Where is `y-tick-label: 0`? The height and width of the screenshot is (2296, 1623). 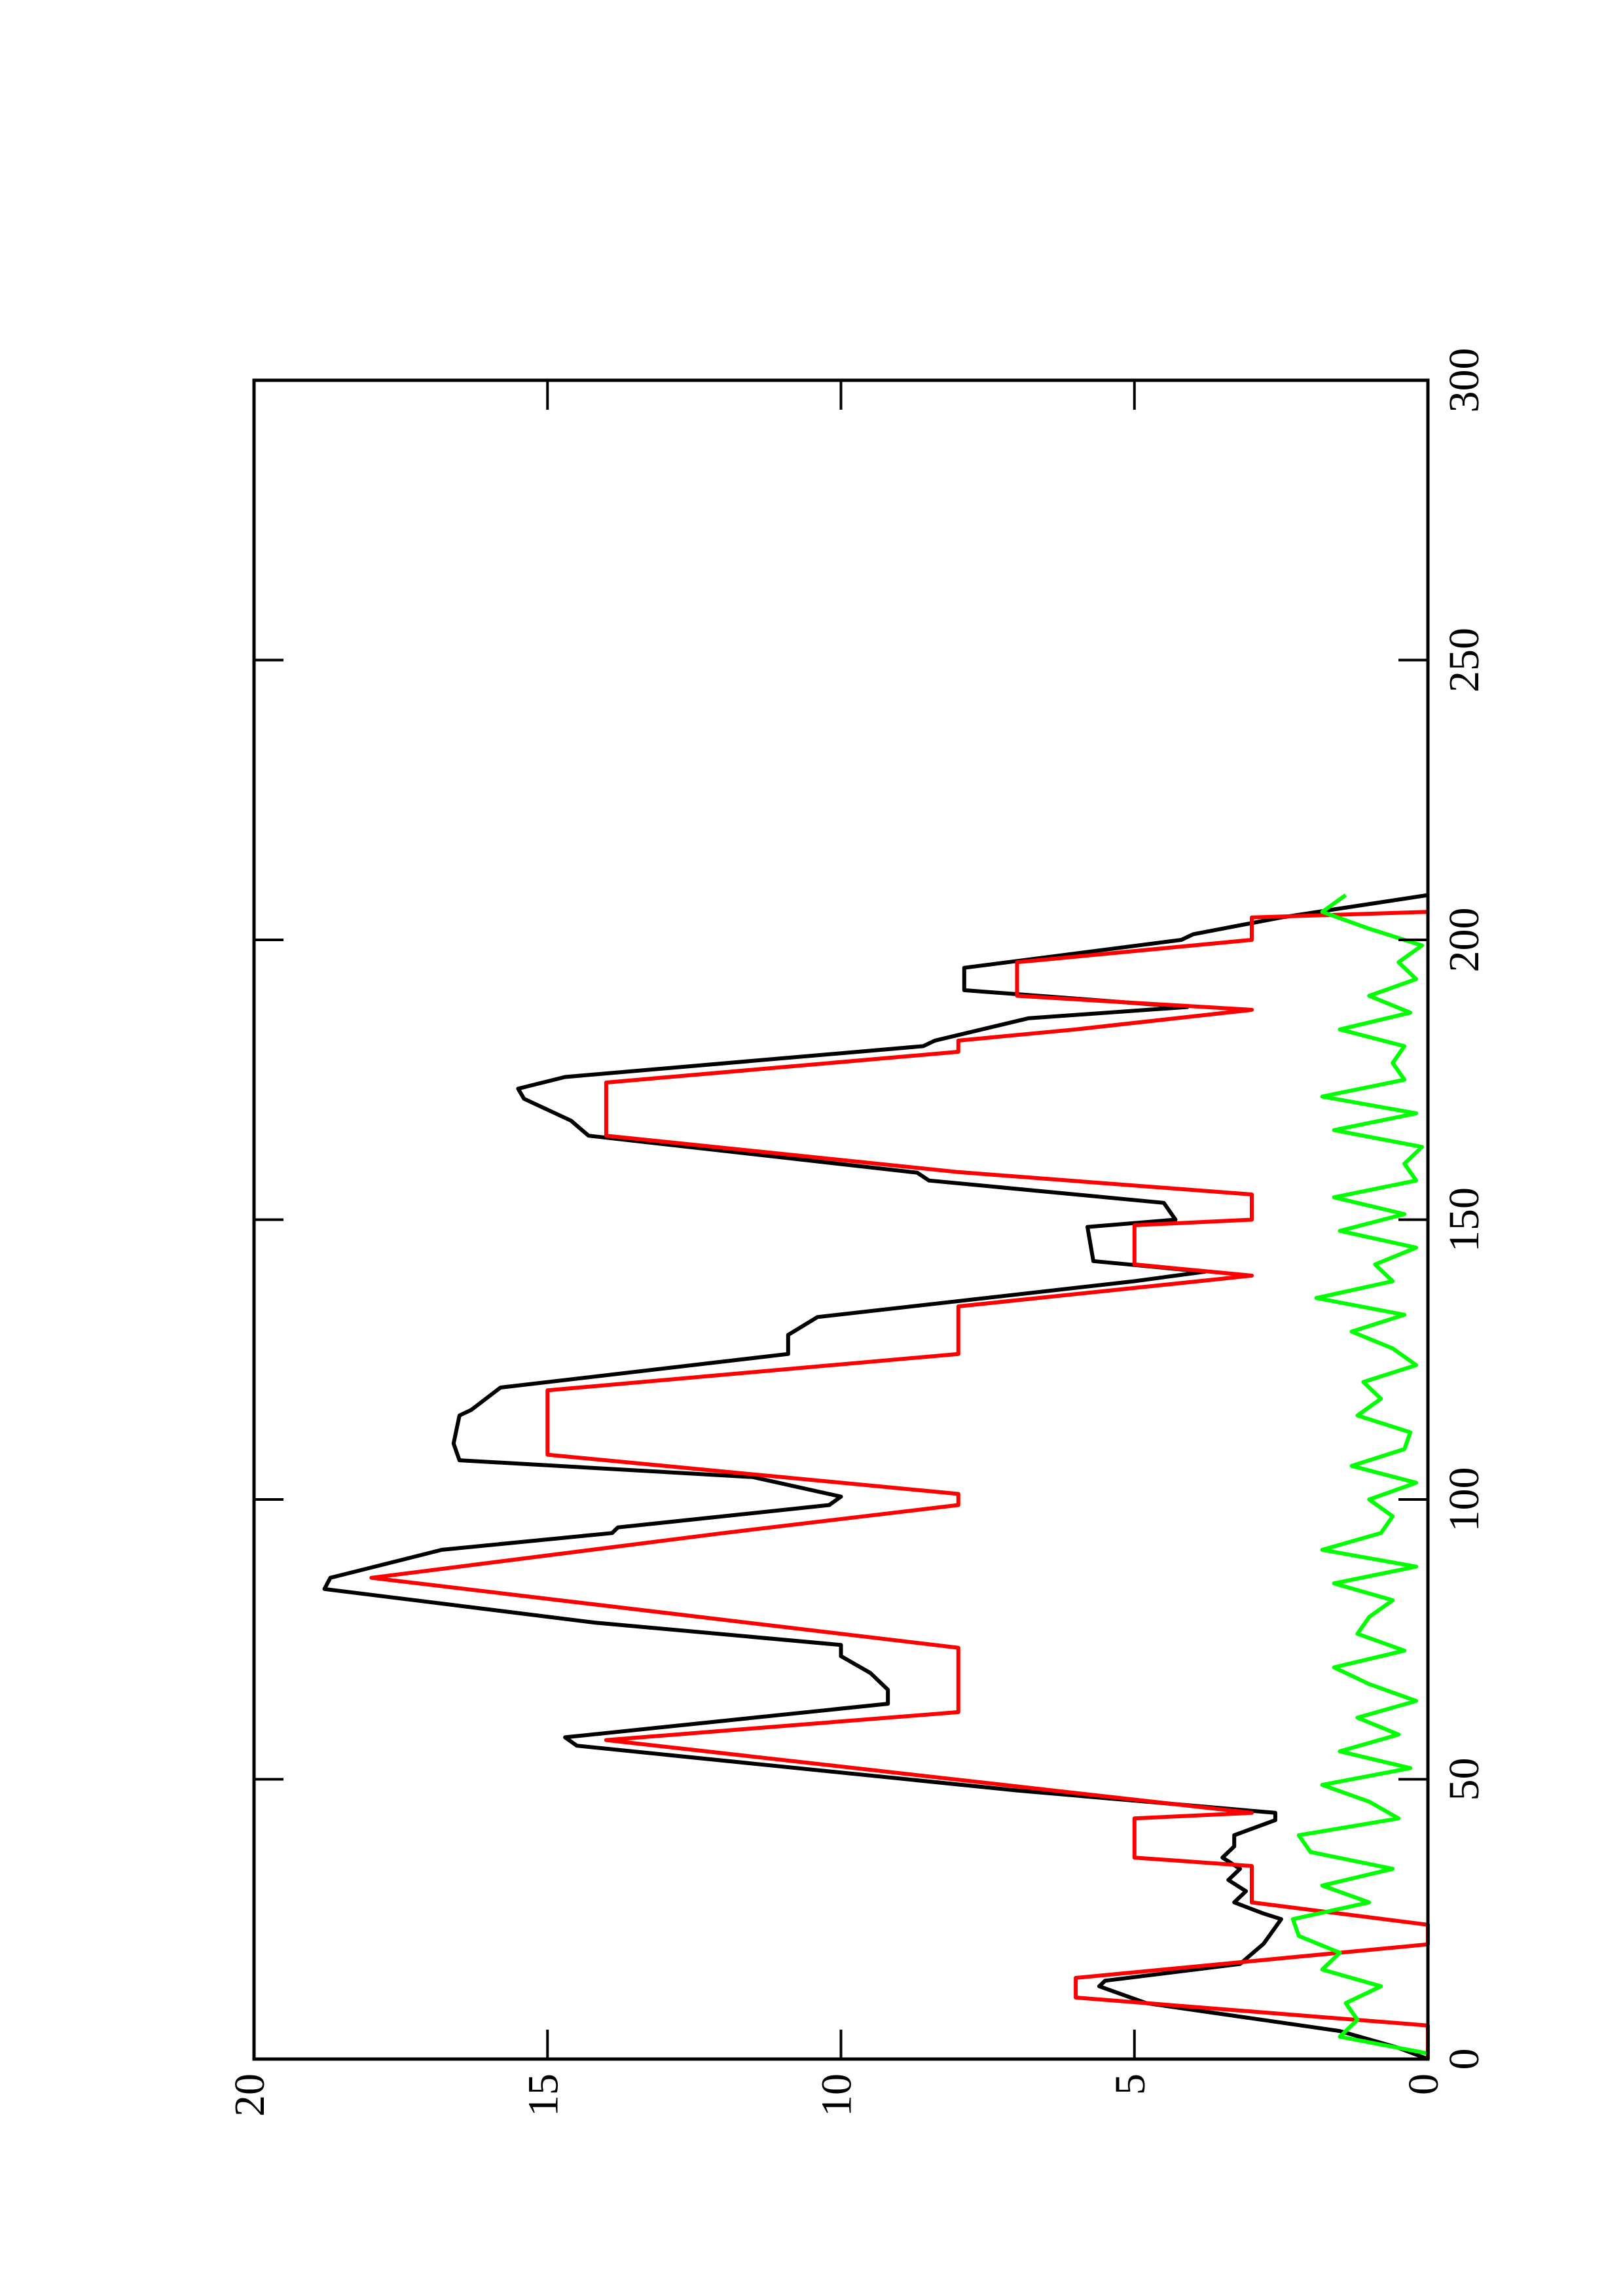 y-tick-label: 0 is located at coordinates (1424, 2084).